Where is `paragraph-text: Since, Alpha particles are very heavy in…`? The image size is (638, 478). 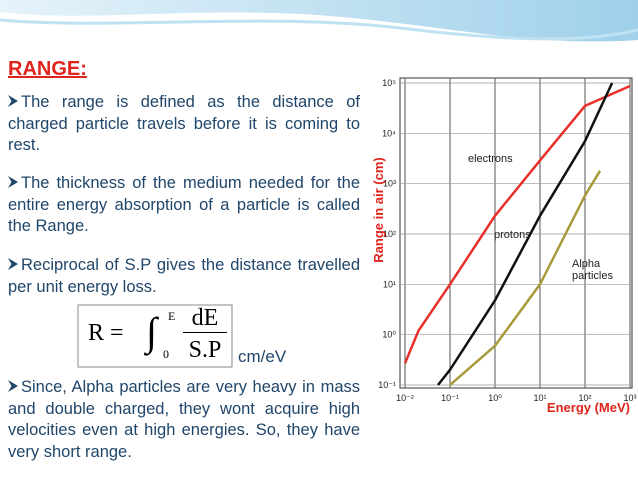 paragraph-text: Since, Alpha particles are very heavy in… is located at coordinates (184, 419).